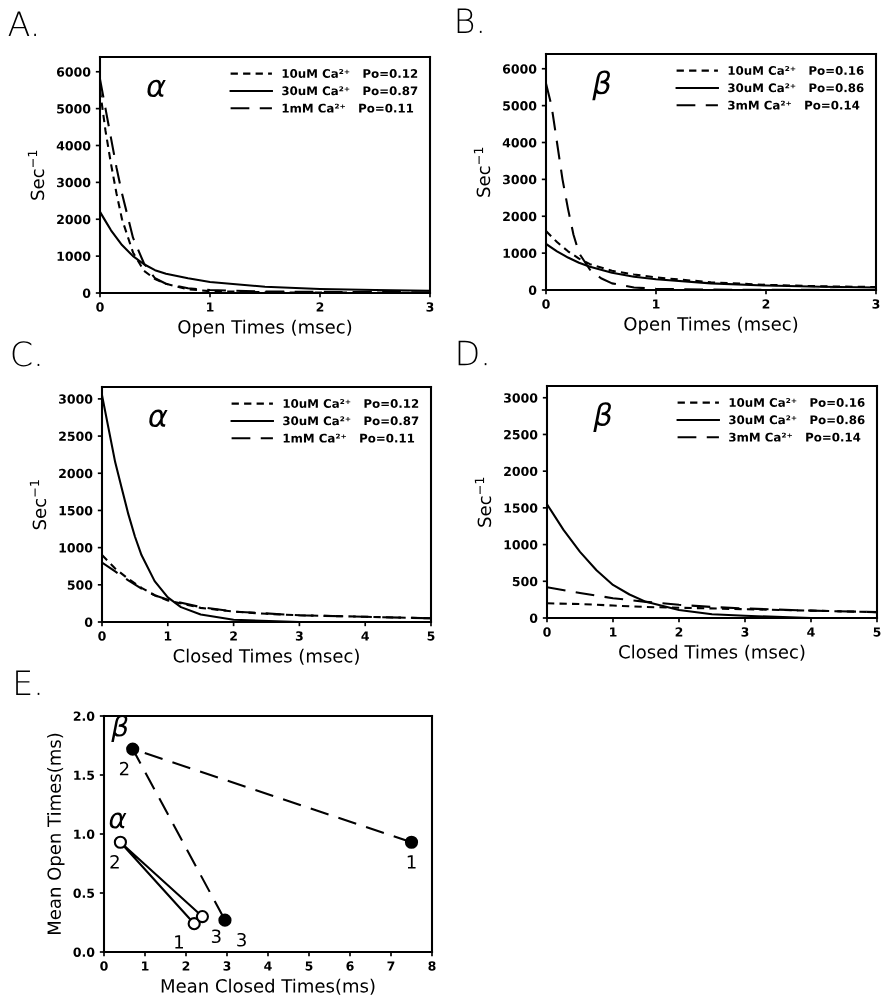 The image size is (888, 1004). Describe the element at coordinates (391, 966) in the screenshot. I see `x-tick-label: 7` at that location.